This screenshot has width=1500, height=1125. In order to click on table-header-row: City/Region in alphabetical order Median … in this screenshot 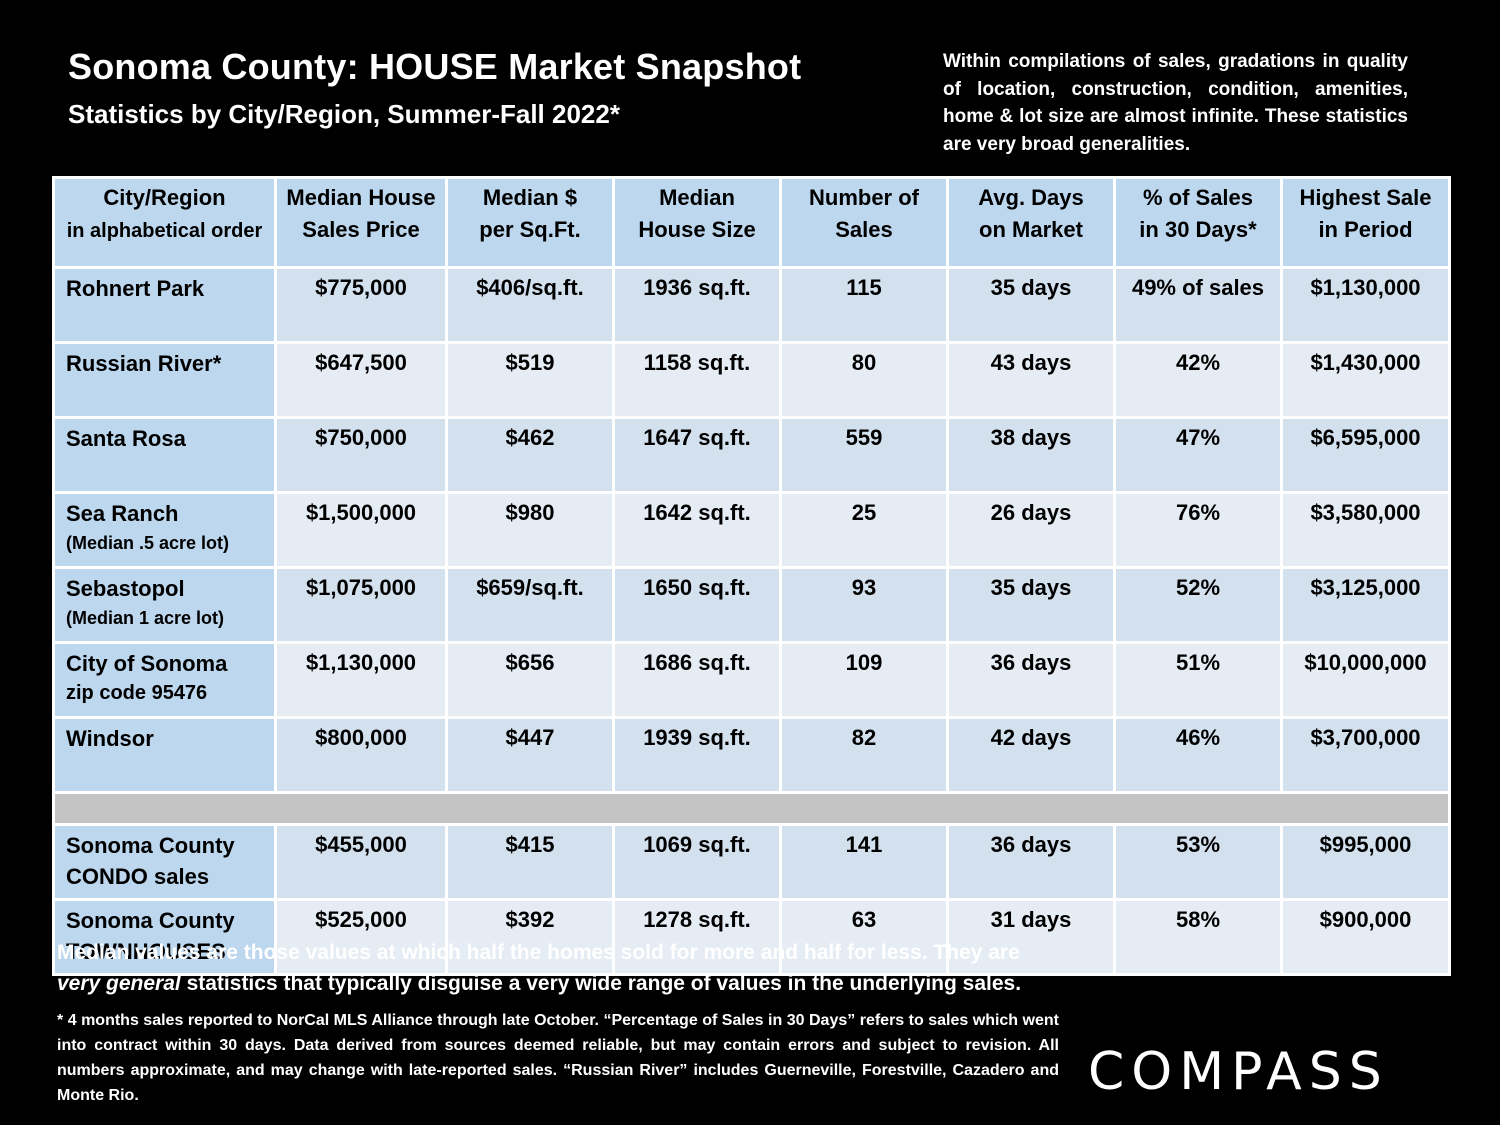, I will do `click(751, 222)`.